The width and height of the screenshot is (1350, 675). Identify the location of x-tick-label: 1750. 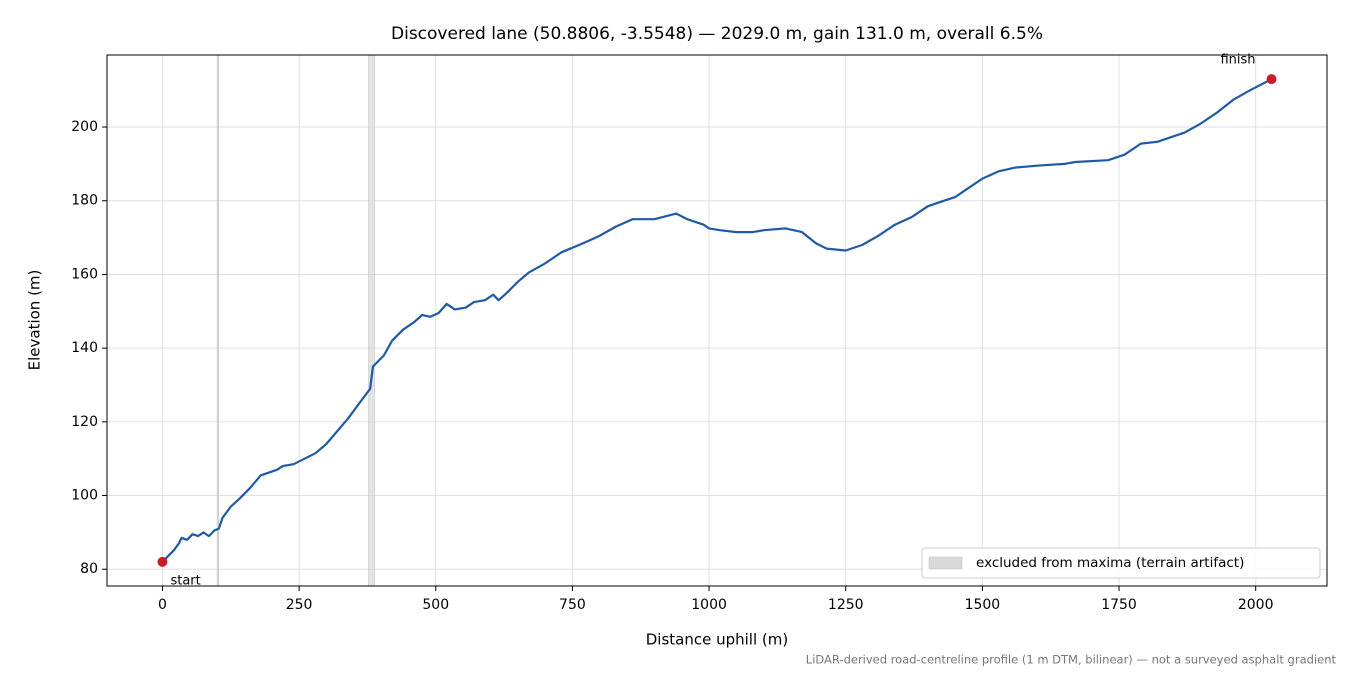
(1119, 605).